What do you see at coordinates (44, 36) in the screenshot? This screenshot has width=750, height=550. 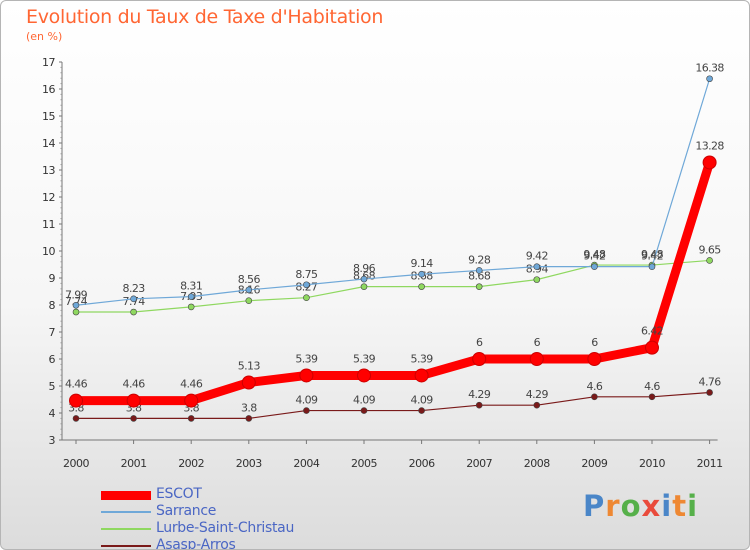 I see `chart-subtitle: (en %)` at bounding box center [44, 36].